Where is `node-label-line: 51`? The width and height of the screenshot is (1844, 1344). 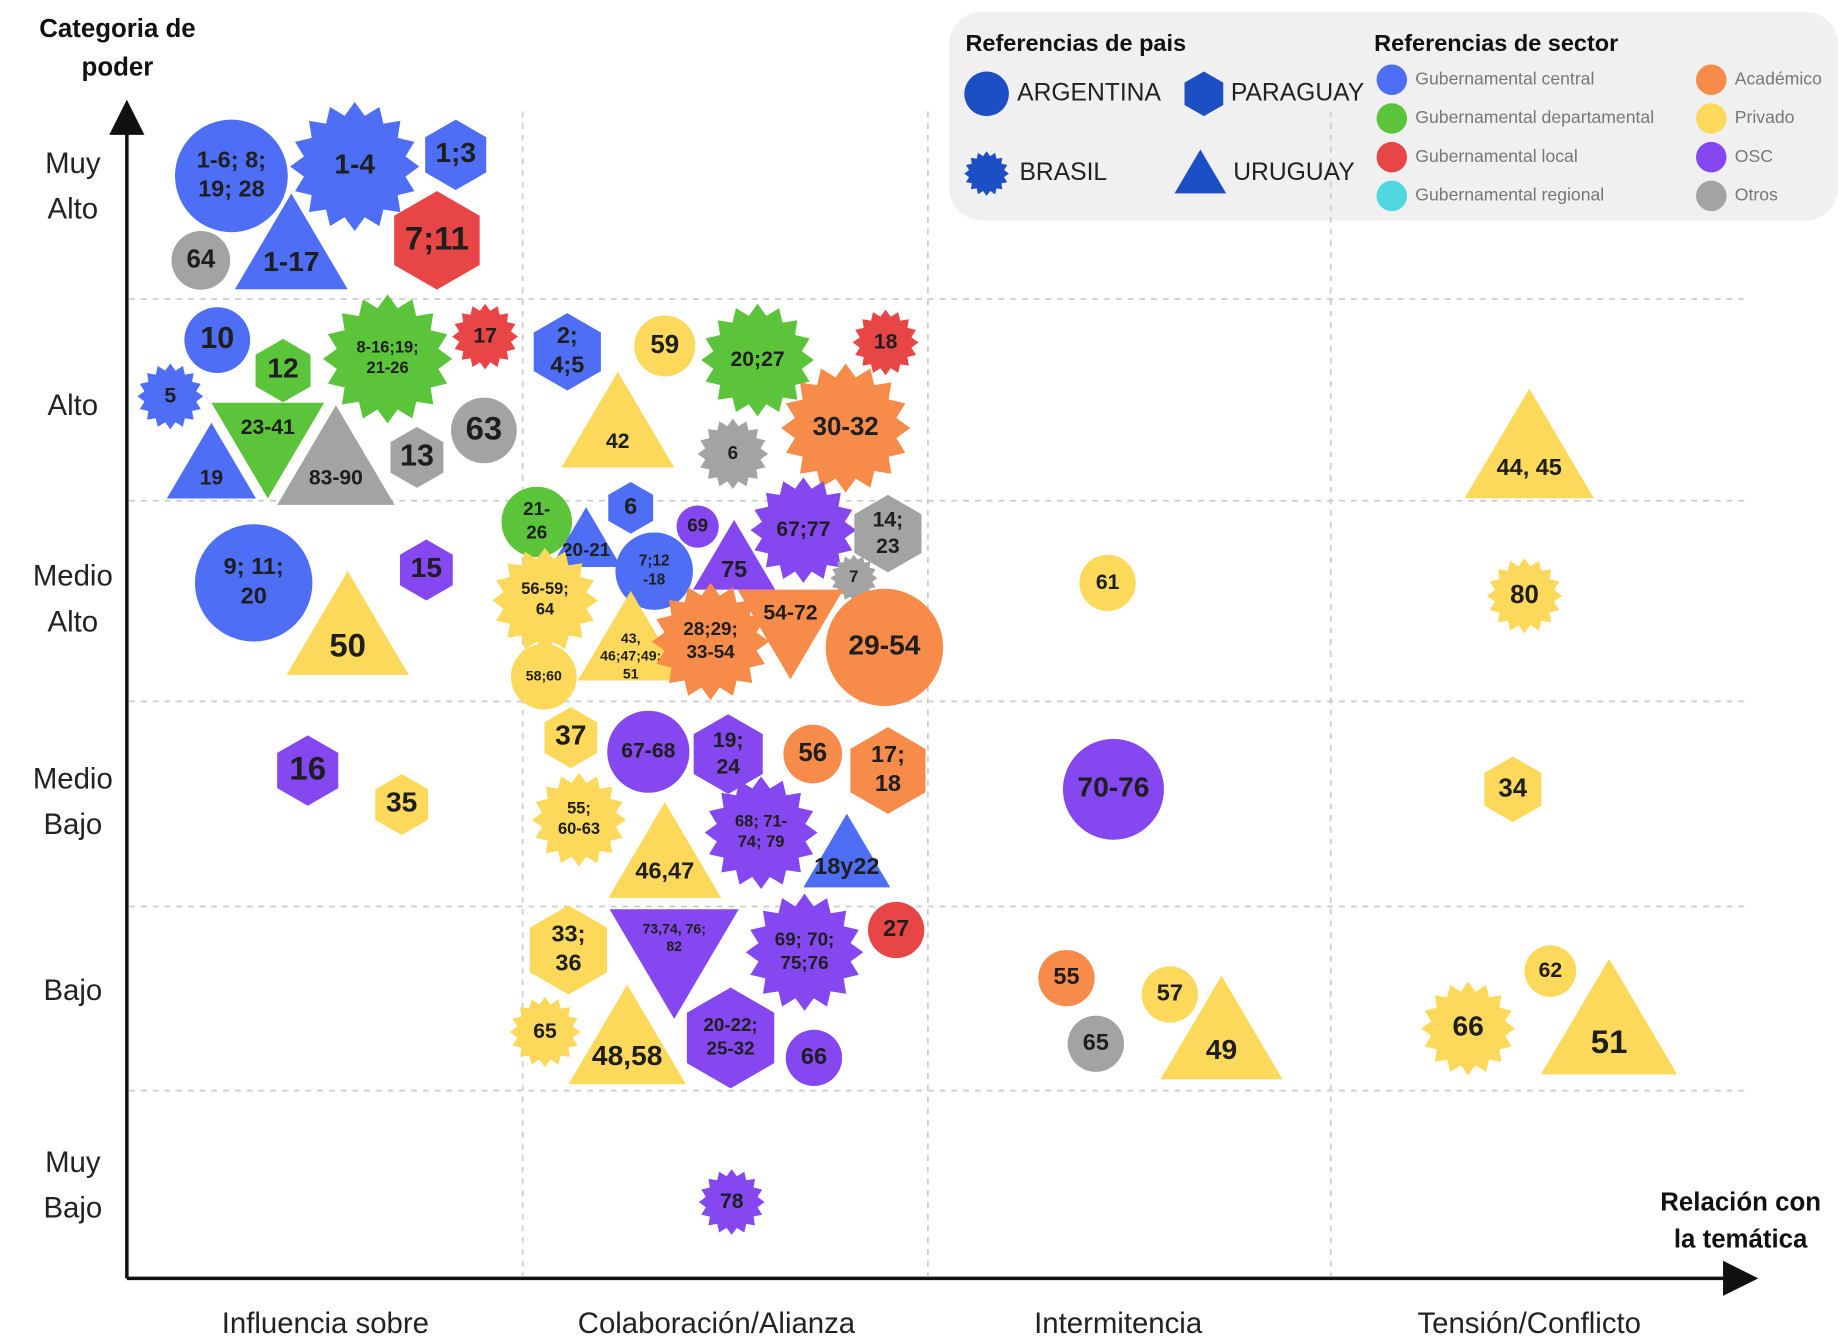 node-label-line: 51 is located at coordinates (1609, 1040).